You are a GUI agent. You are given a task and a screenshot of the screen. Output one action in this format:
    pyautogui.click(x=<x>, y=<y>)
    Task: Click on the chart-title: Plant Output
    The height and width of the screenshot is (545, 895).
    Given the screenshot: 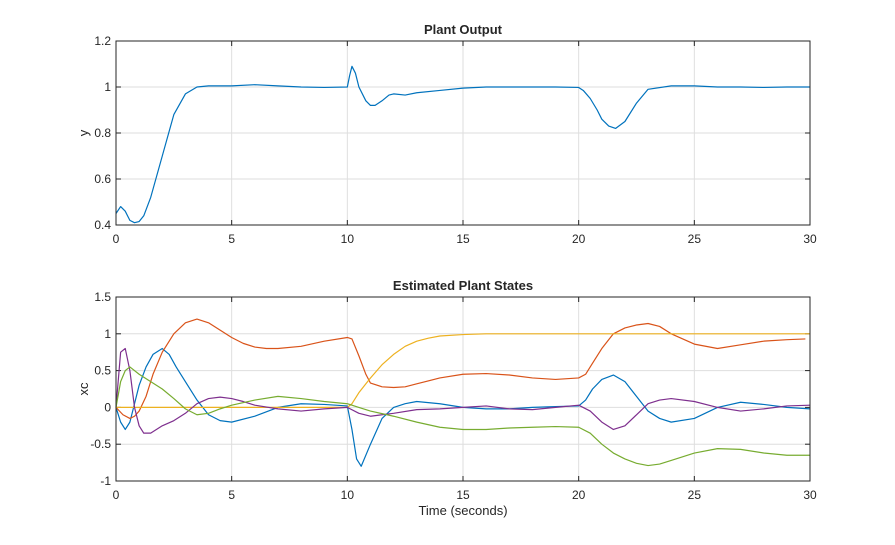 What is the action you would take?
    pyautogui.click(x=463, y=29)
    